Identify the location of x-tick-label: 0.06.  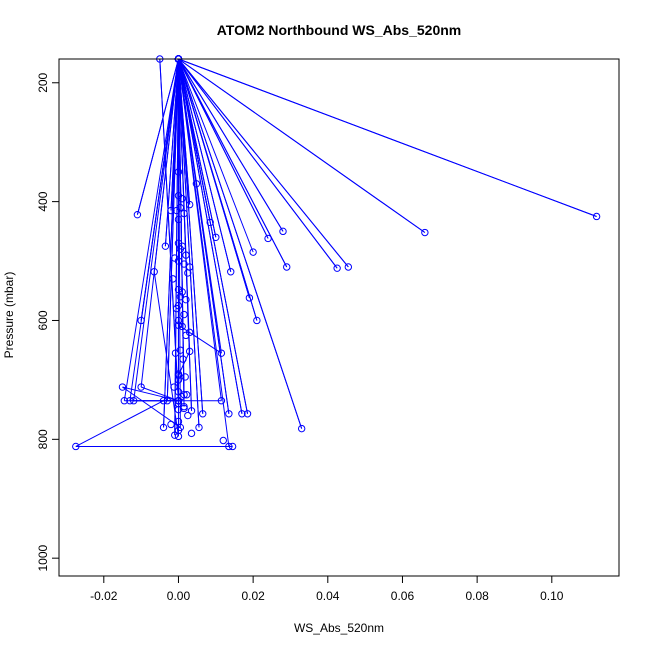
(403, 596).